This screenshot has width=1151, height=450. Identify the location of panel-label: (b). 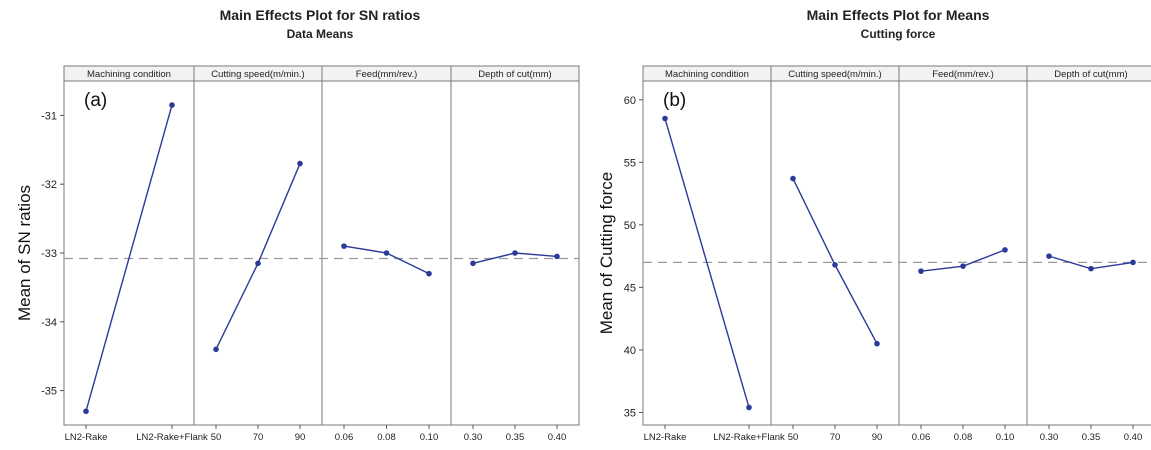
(674, 100).